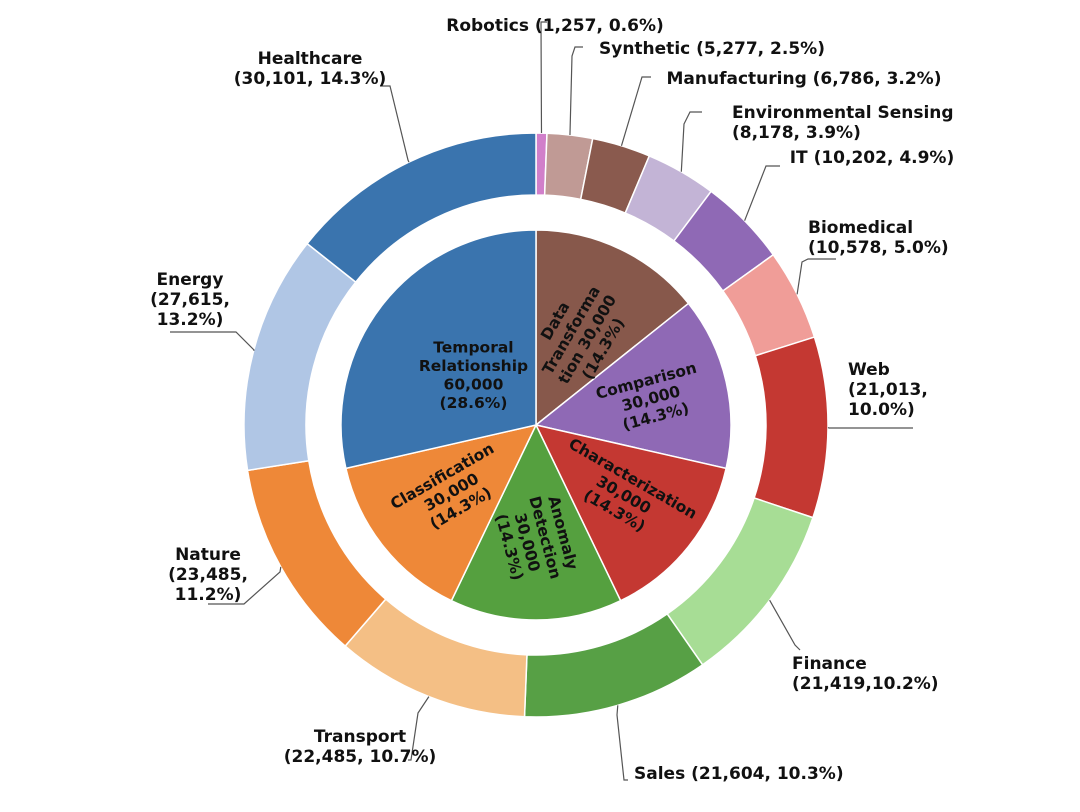 This screenshot has height=812, width=1080. I want to click on outer-label-biomedical: Biomedical (10,578, 5.0%), so click(878, 238).